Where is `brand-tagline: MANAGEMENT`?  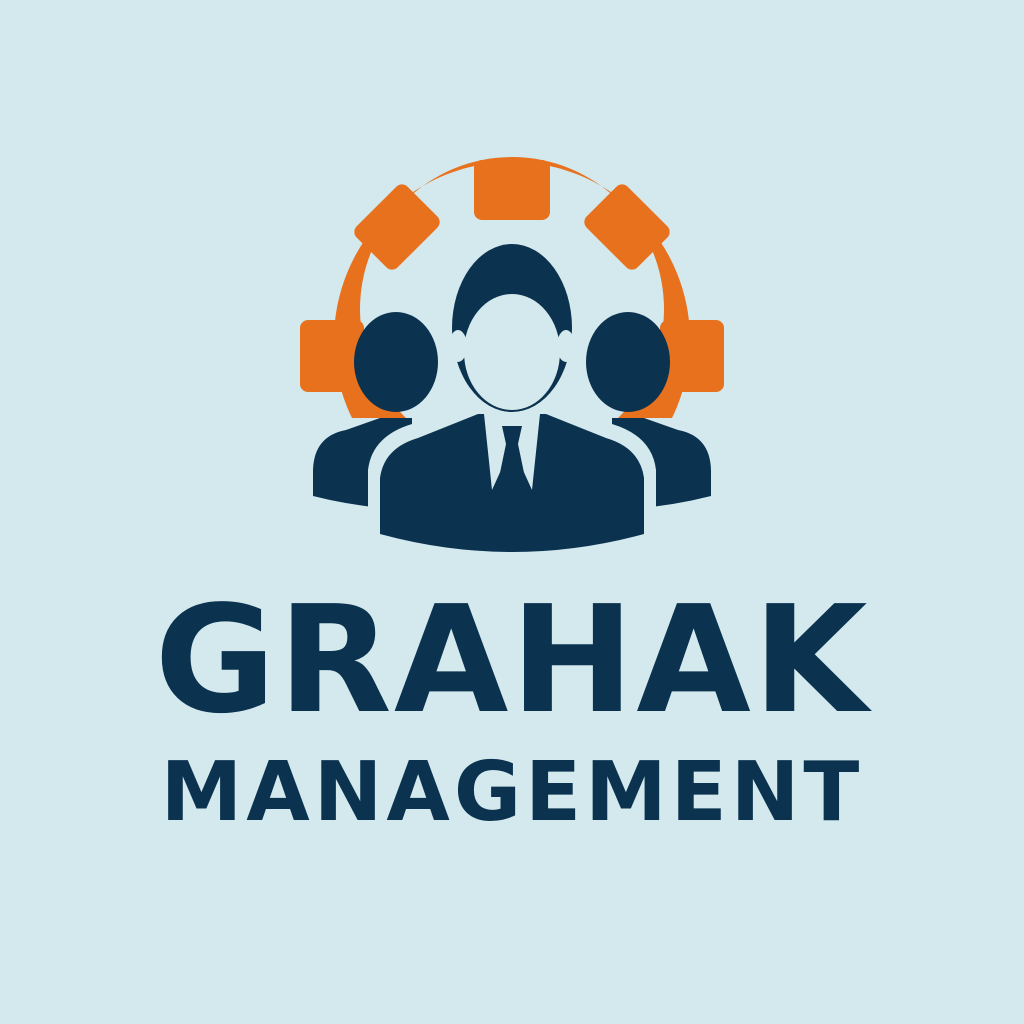 brand-tagline: MANAGEMENT is located at coordinates (512, 792).